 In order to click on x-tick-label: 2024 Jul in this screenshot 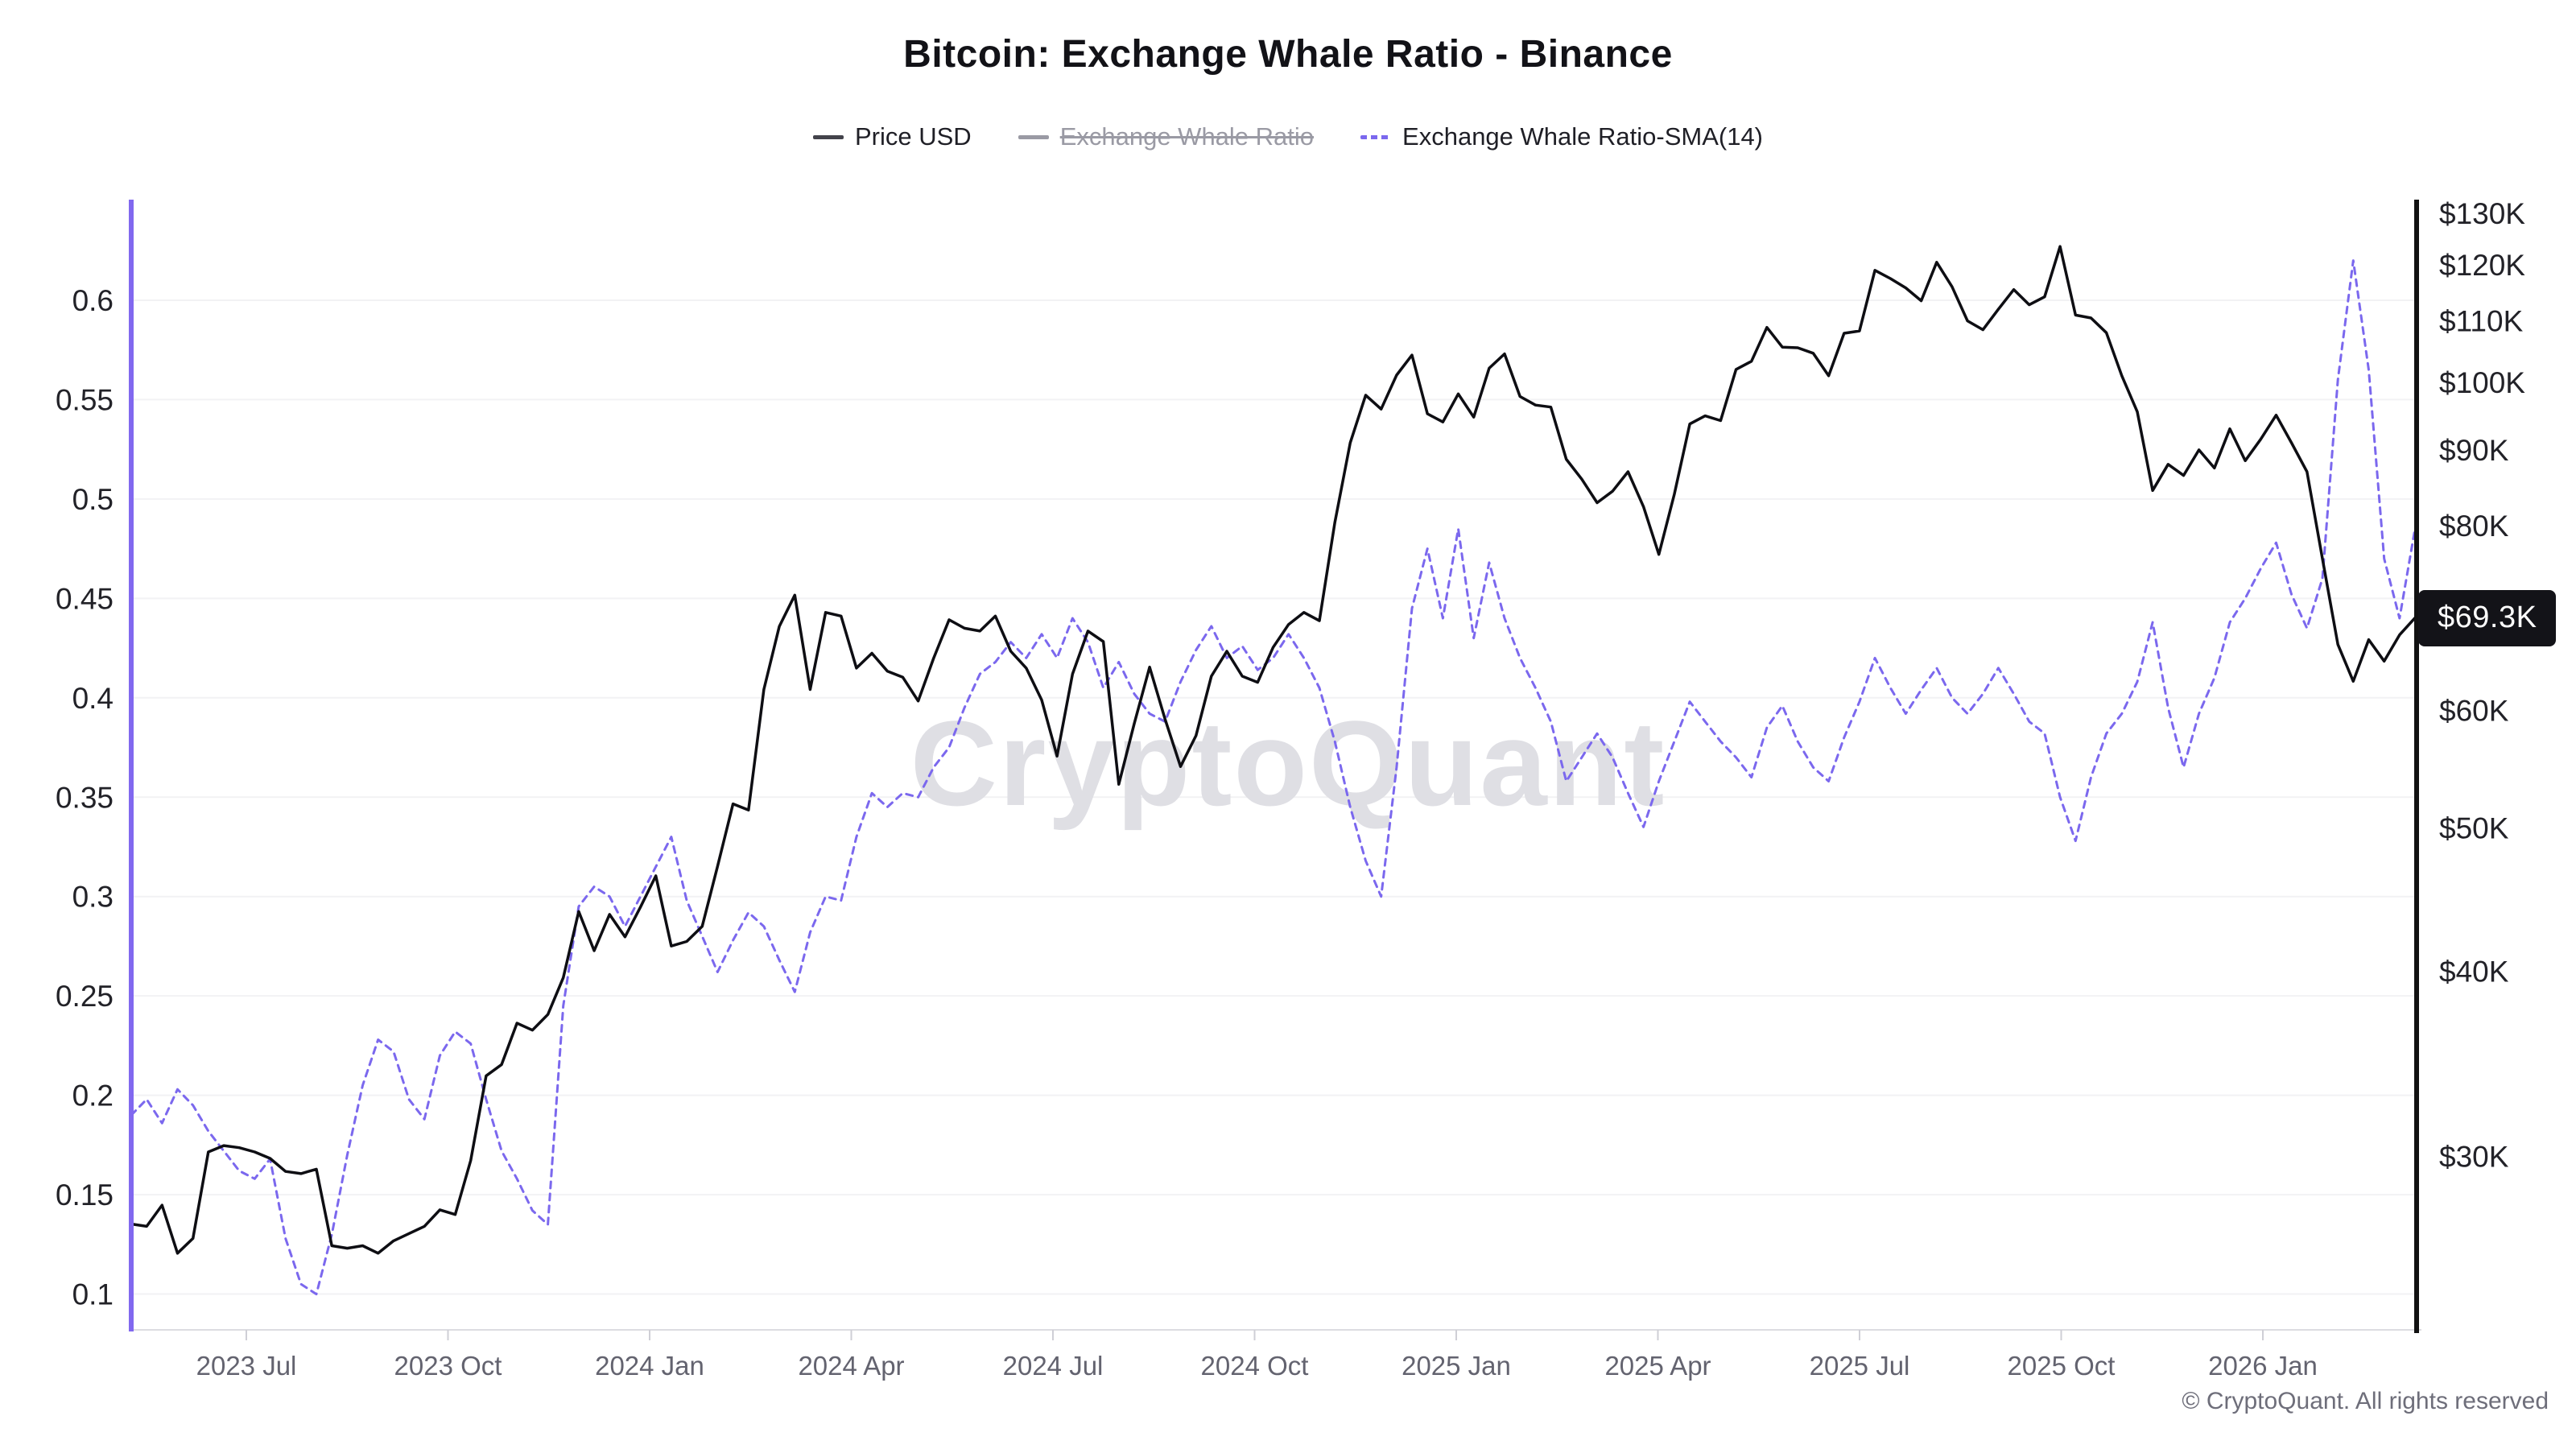, I will do `click(1053, 1366)`.